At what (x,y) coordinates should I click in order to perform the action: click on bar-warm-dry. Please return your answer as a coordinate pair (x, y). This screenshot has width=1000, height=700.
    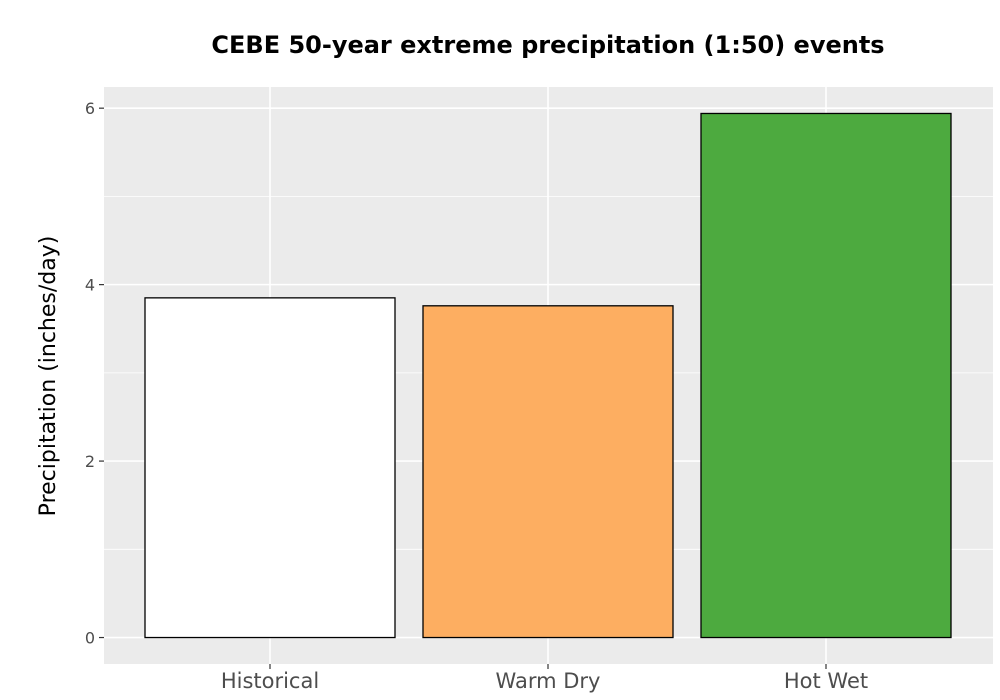
    Looking at the image, I should click on (548, 472).